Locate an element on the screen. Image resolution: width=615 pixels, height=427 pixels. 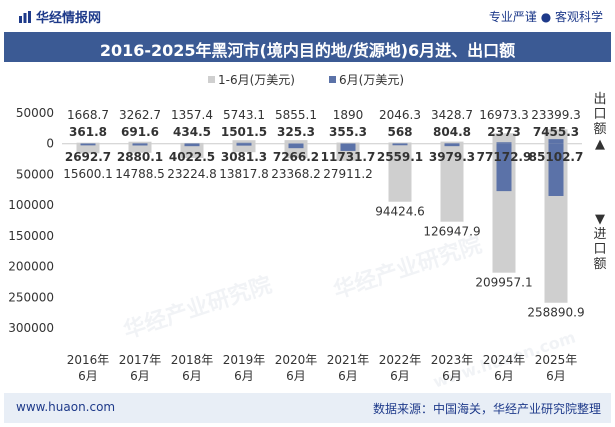
label-1-6-month-import: 258890.9 is located at coordinates (555, 313).